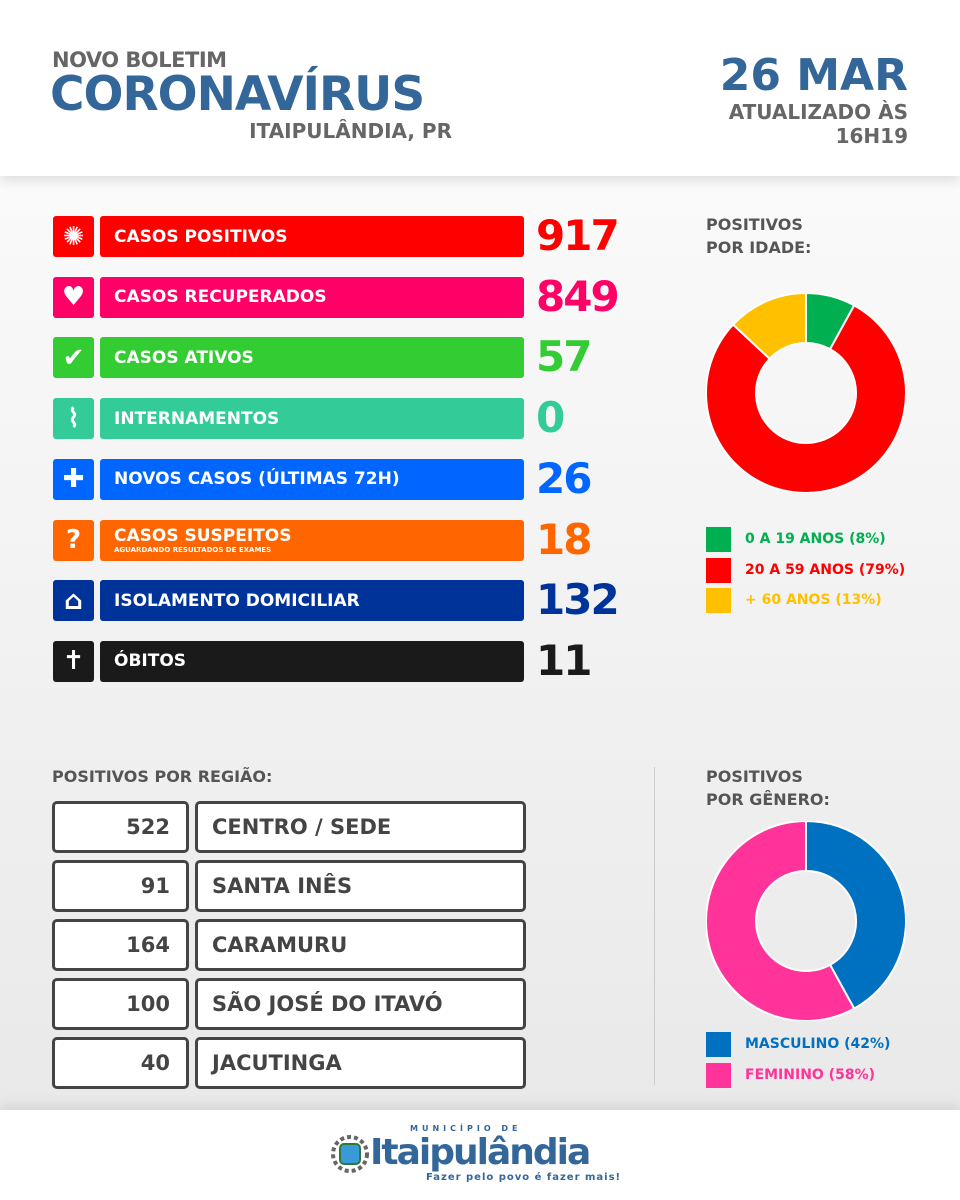 The image size is (960, 1200). I want to click on stat-value: 917, so click(578, 235).